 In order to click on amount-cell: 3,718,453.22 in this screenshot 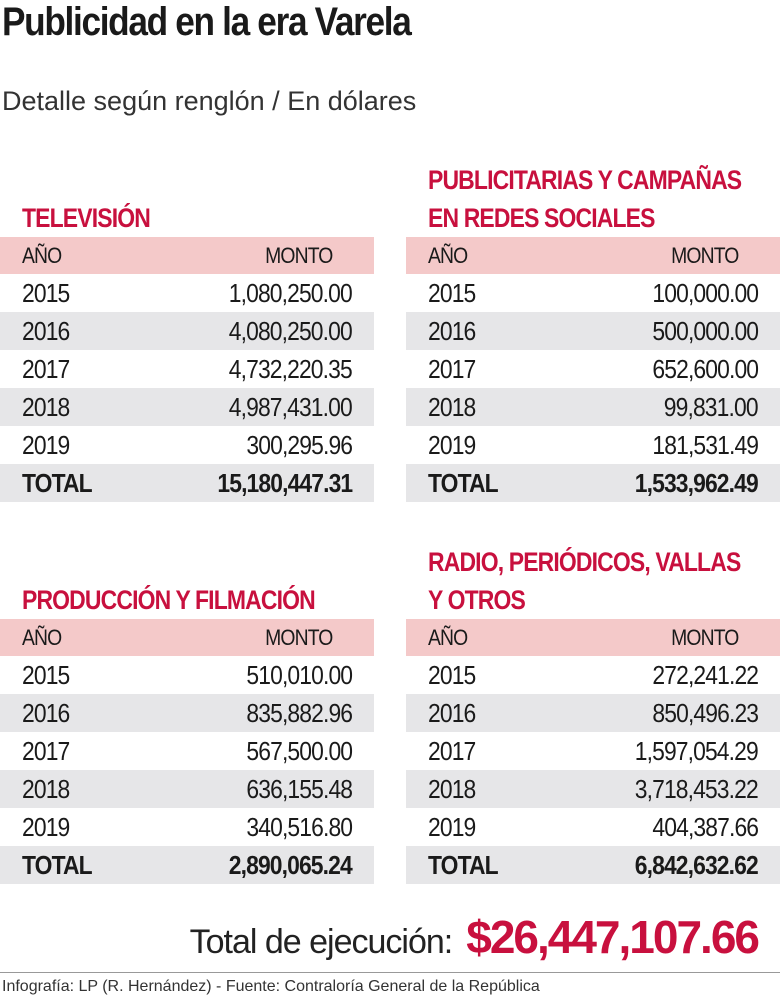, I will do `click(696, 788)`.